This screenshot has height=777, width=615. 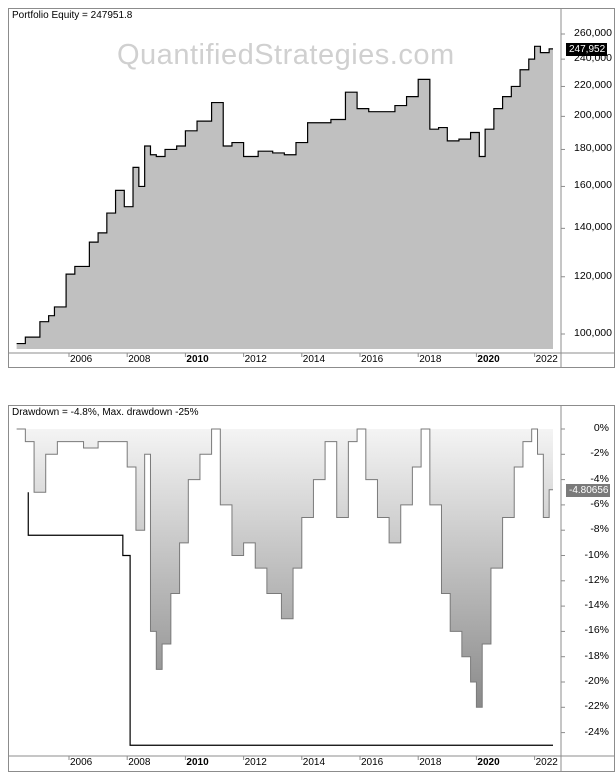 What do you see at coordinates (599, 453) in the screenshot?
I see `y-tick-label: -2%` at bounding box center [599, 453].